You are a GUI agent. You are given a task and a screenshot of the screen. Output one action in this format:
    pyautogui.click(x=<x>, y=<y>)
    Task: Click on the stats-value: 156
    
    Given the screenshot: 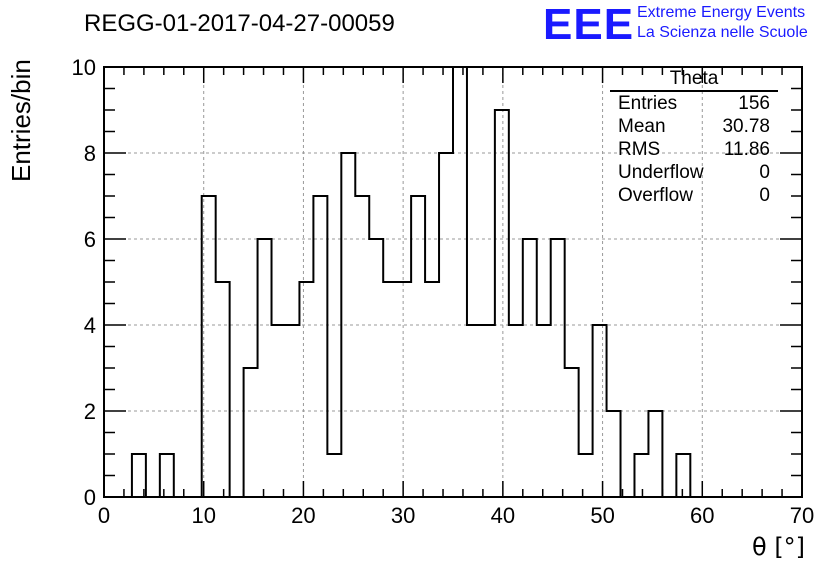 What is the action you would take?
    pyautogui.click(x=754, y=103)
    